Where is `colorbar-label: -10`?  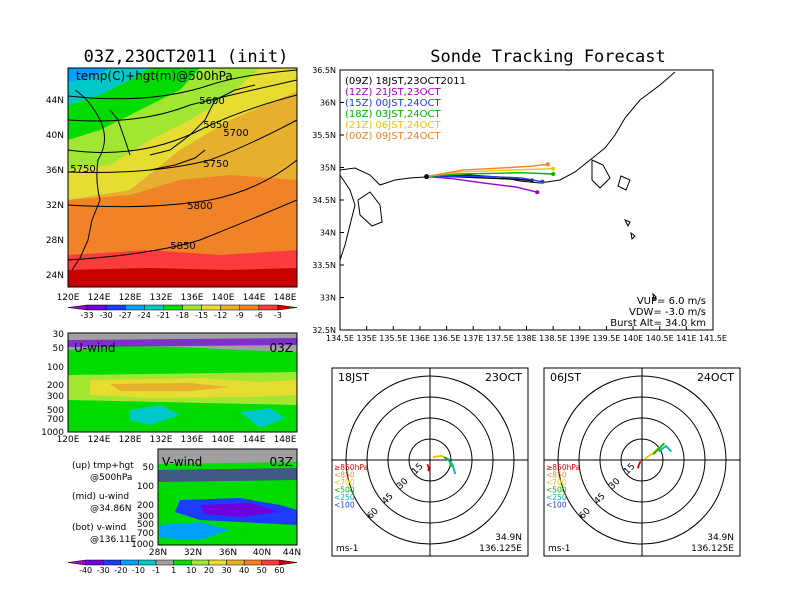 colorbar-label: -10 is located at coordinates (138, 570).